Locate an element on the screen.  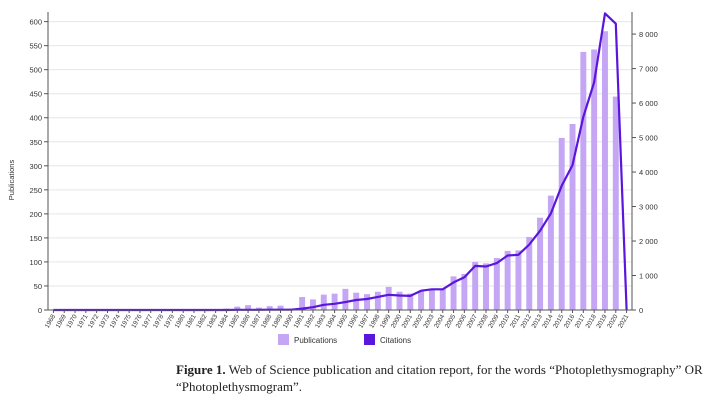
y2-tick-label: 3 000 is located at coordinates (648, 207).